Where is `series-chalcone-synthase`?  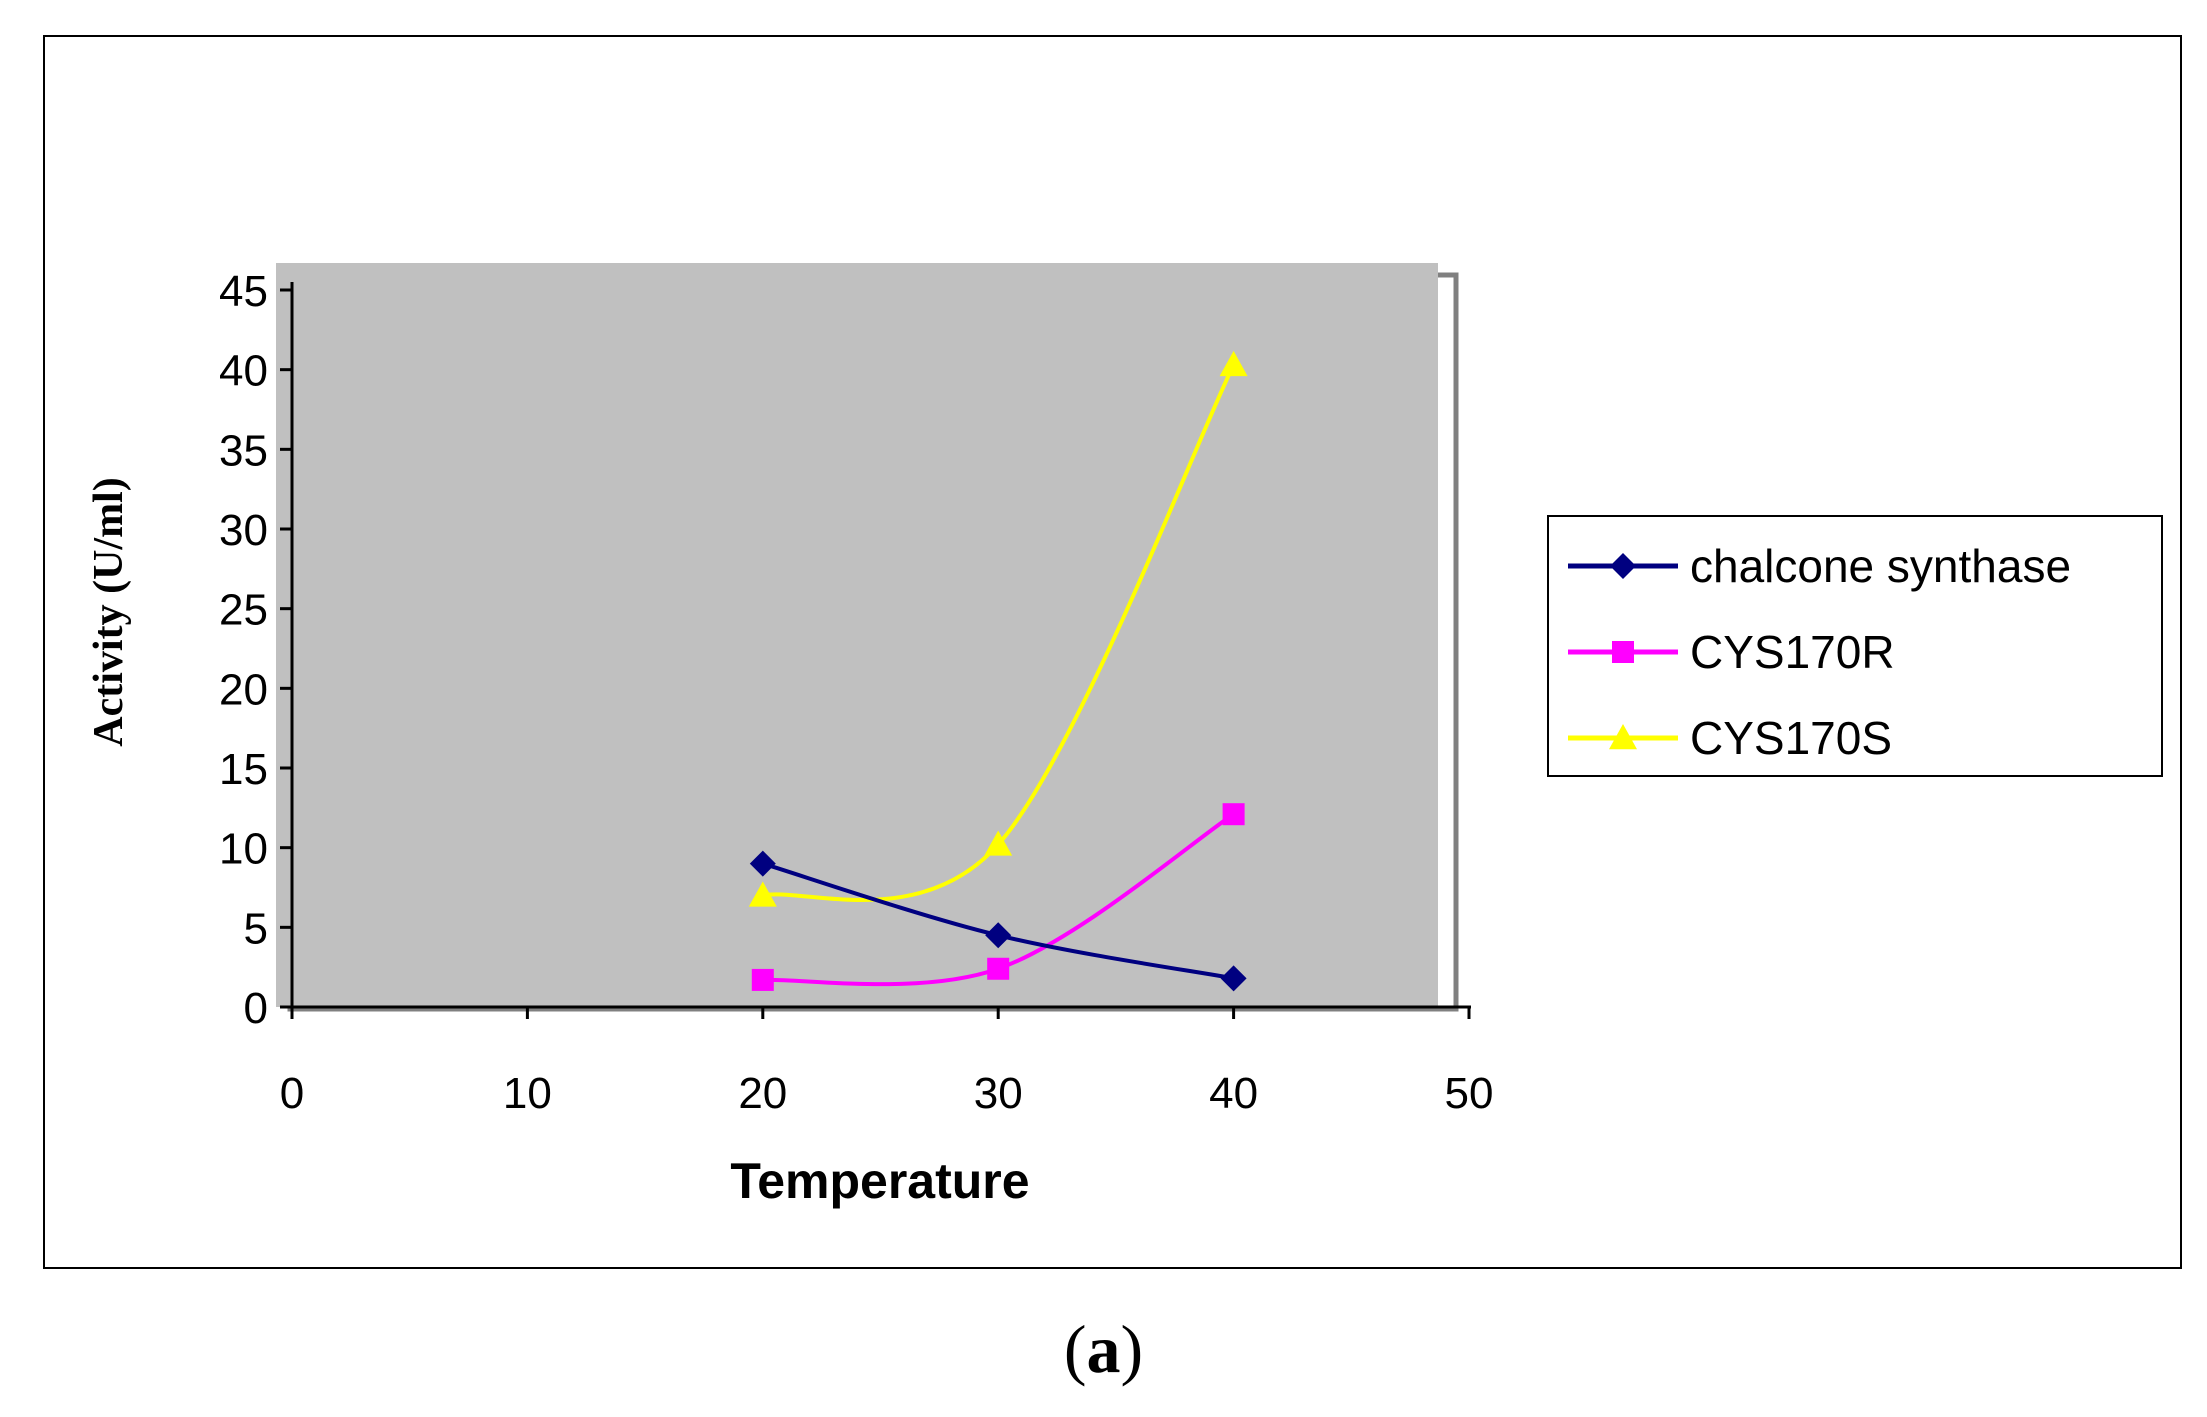 series-chalcone-synthase is located at coordinates (998, 921).